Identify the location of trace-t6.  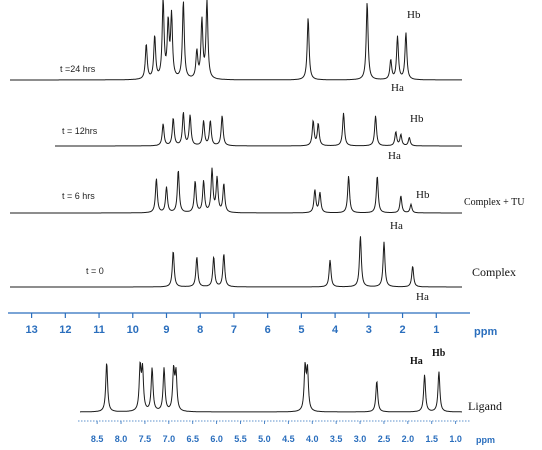
(236, 190).